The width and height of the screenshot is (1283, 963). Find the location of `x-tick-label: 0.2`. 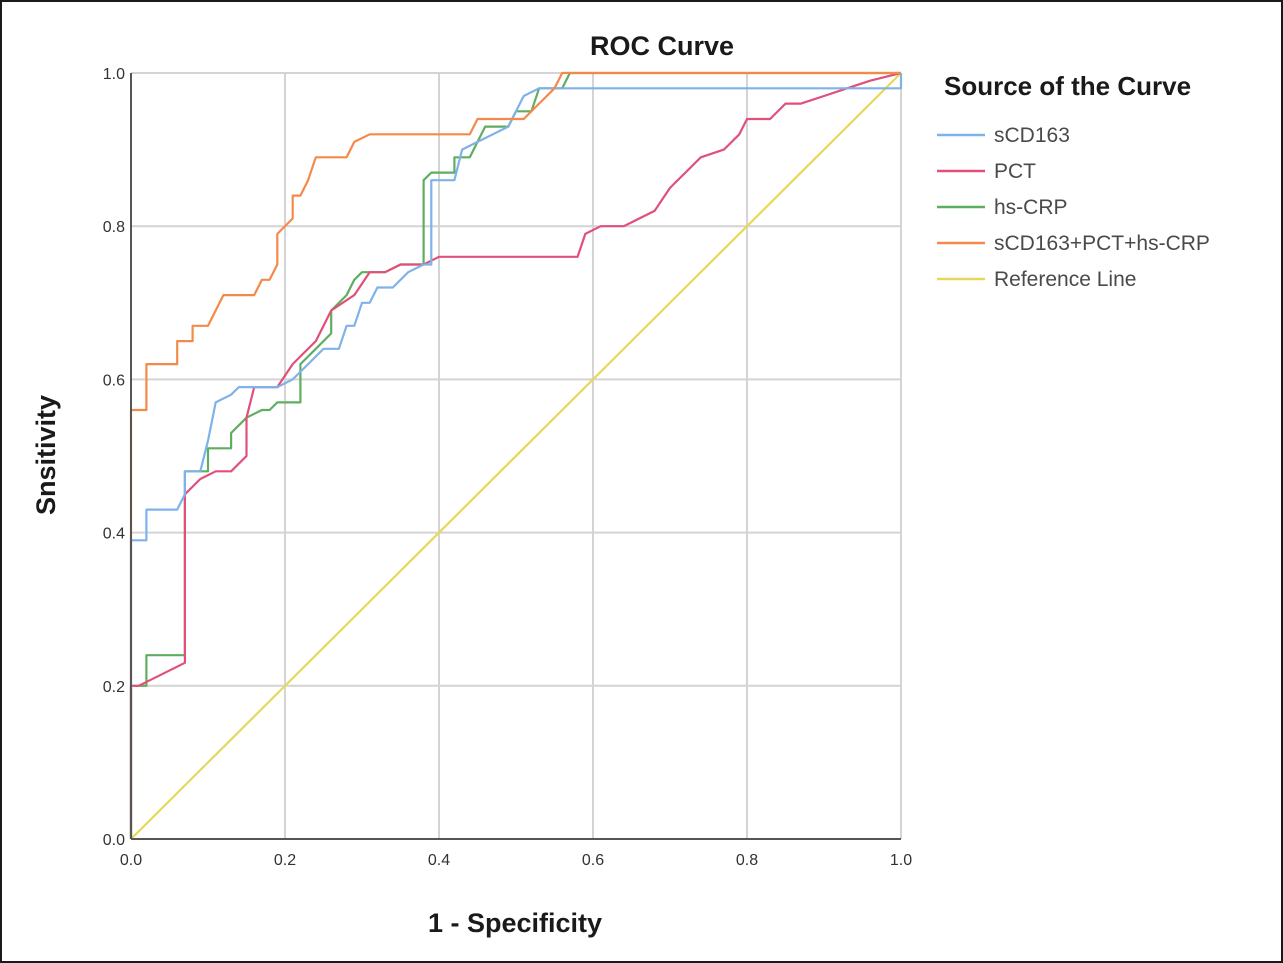

x-tick-label: 0.2 is located at coordinates (285, 860).